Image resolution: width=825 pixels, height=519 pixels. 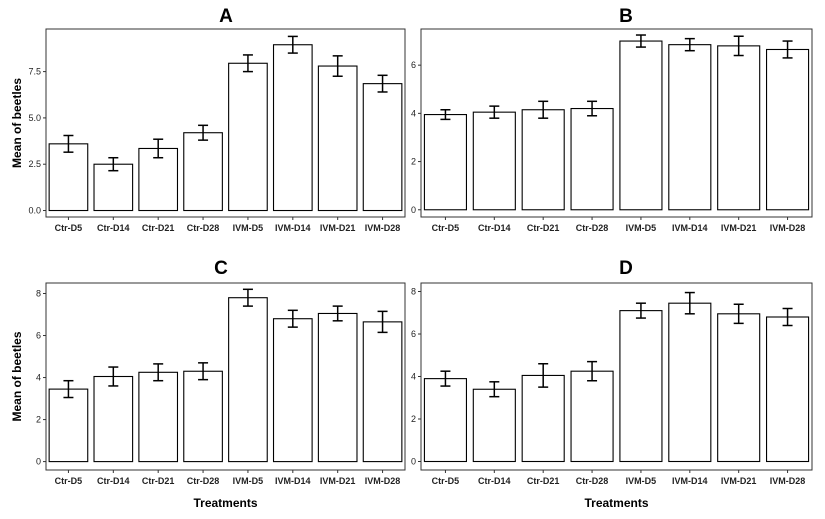 What do you see at coordinates (38, 462) in the screenshot?
I see `y-tick-label: 0` at bounding box center [38, 462].